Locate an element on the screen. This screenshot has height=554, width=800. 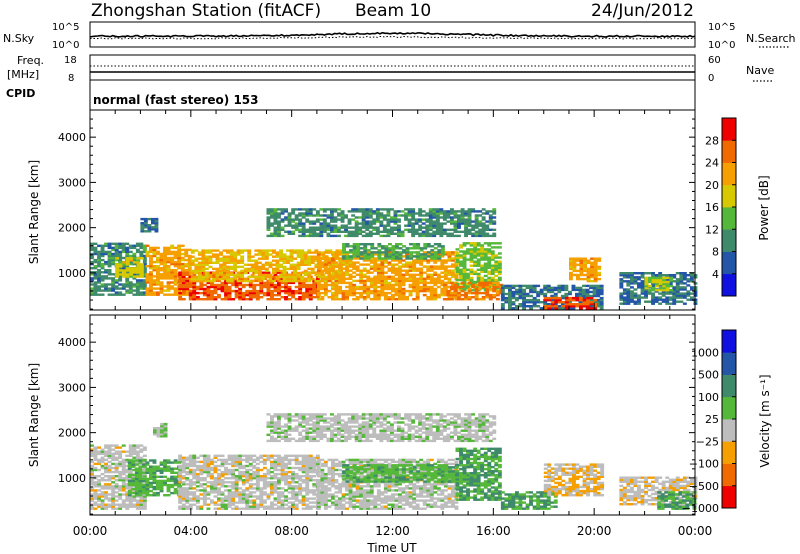
power-colorbar-tick-label: 8 is located at coordinates (715, 252).